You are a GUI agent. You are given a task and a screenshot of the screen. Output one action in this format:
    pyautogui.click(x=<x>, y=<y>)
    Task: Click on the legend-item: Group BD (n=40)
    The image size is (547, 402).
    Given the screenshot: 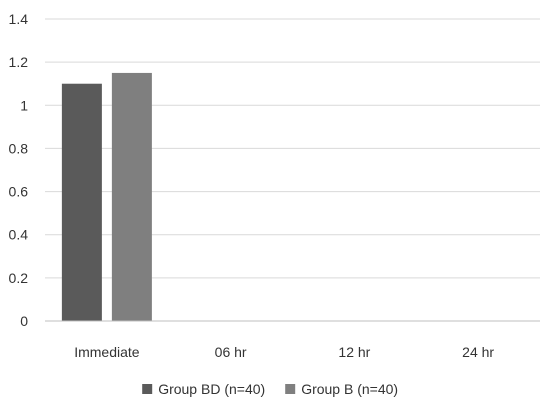 What is the action you would take?
    pyautogui.click(x=203, y=389)
    